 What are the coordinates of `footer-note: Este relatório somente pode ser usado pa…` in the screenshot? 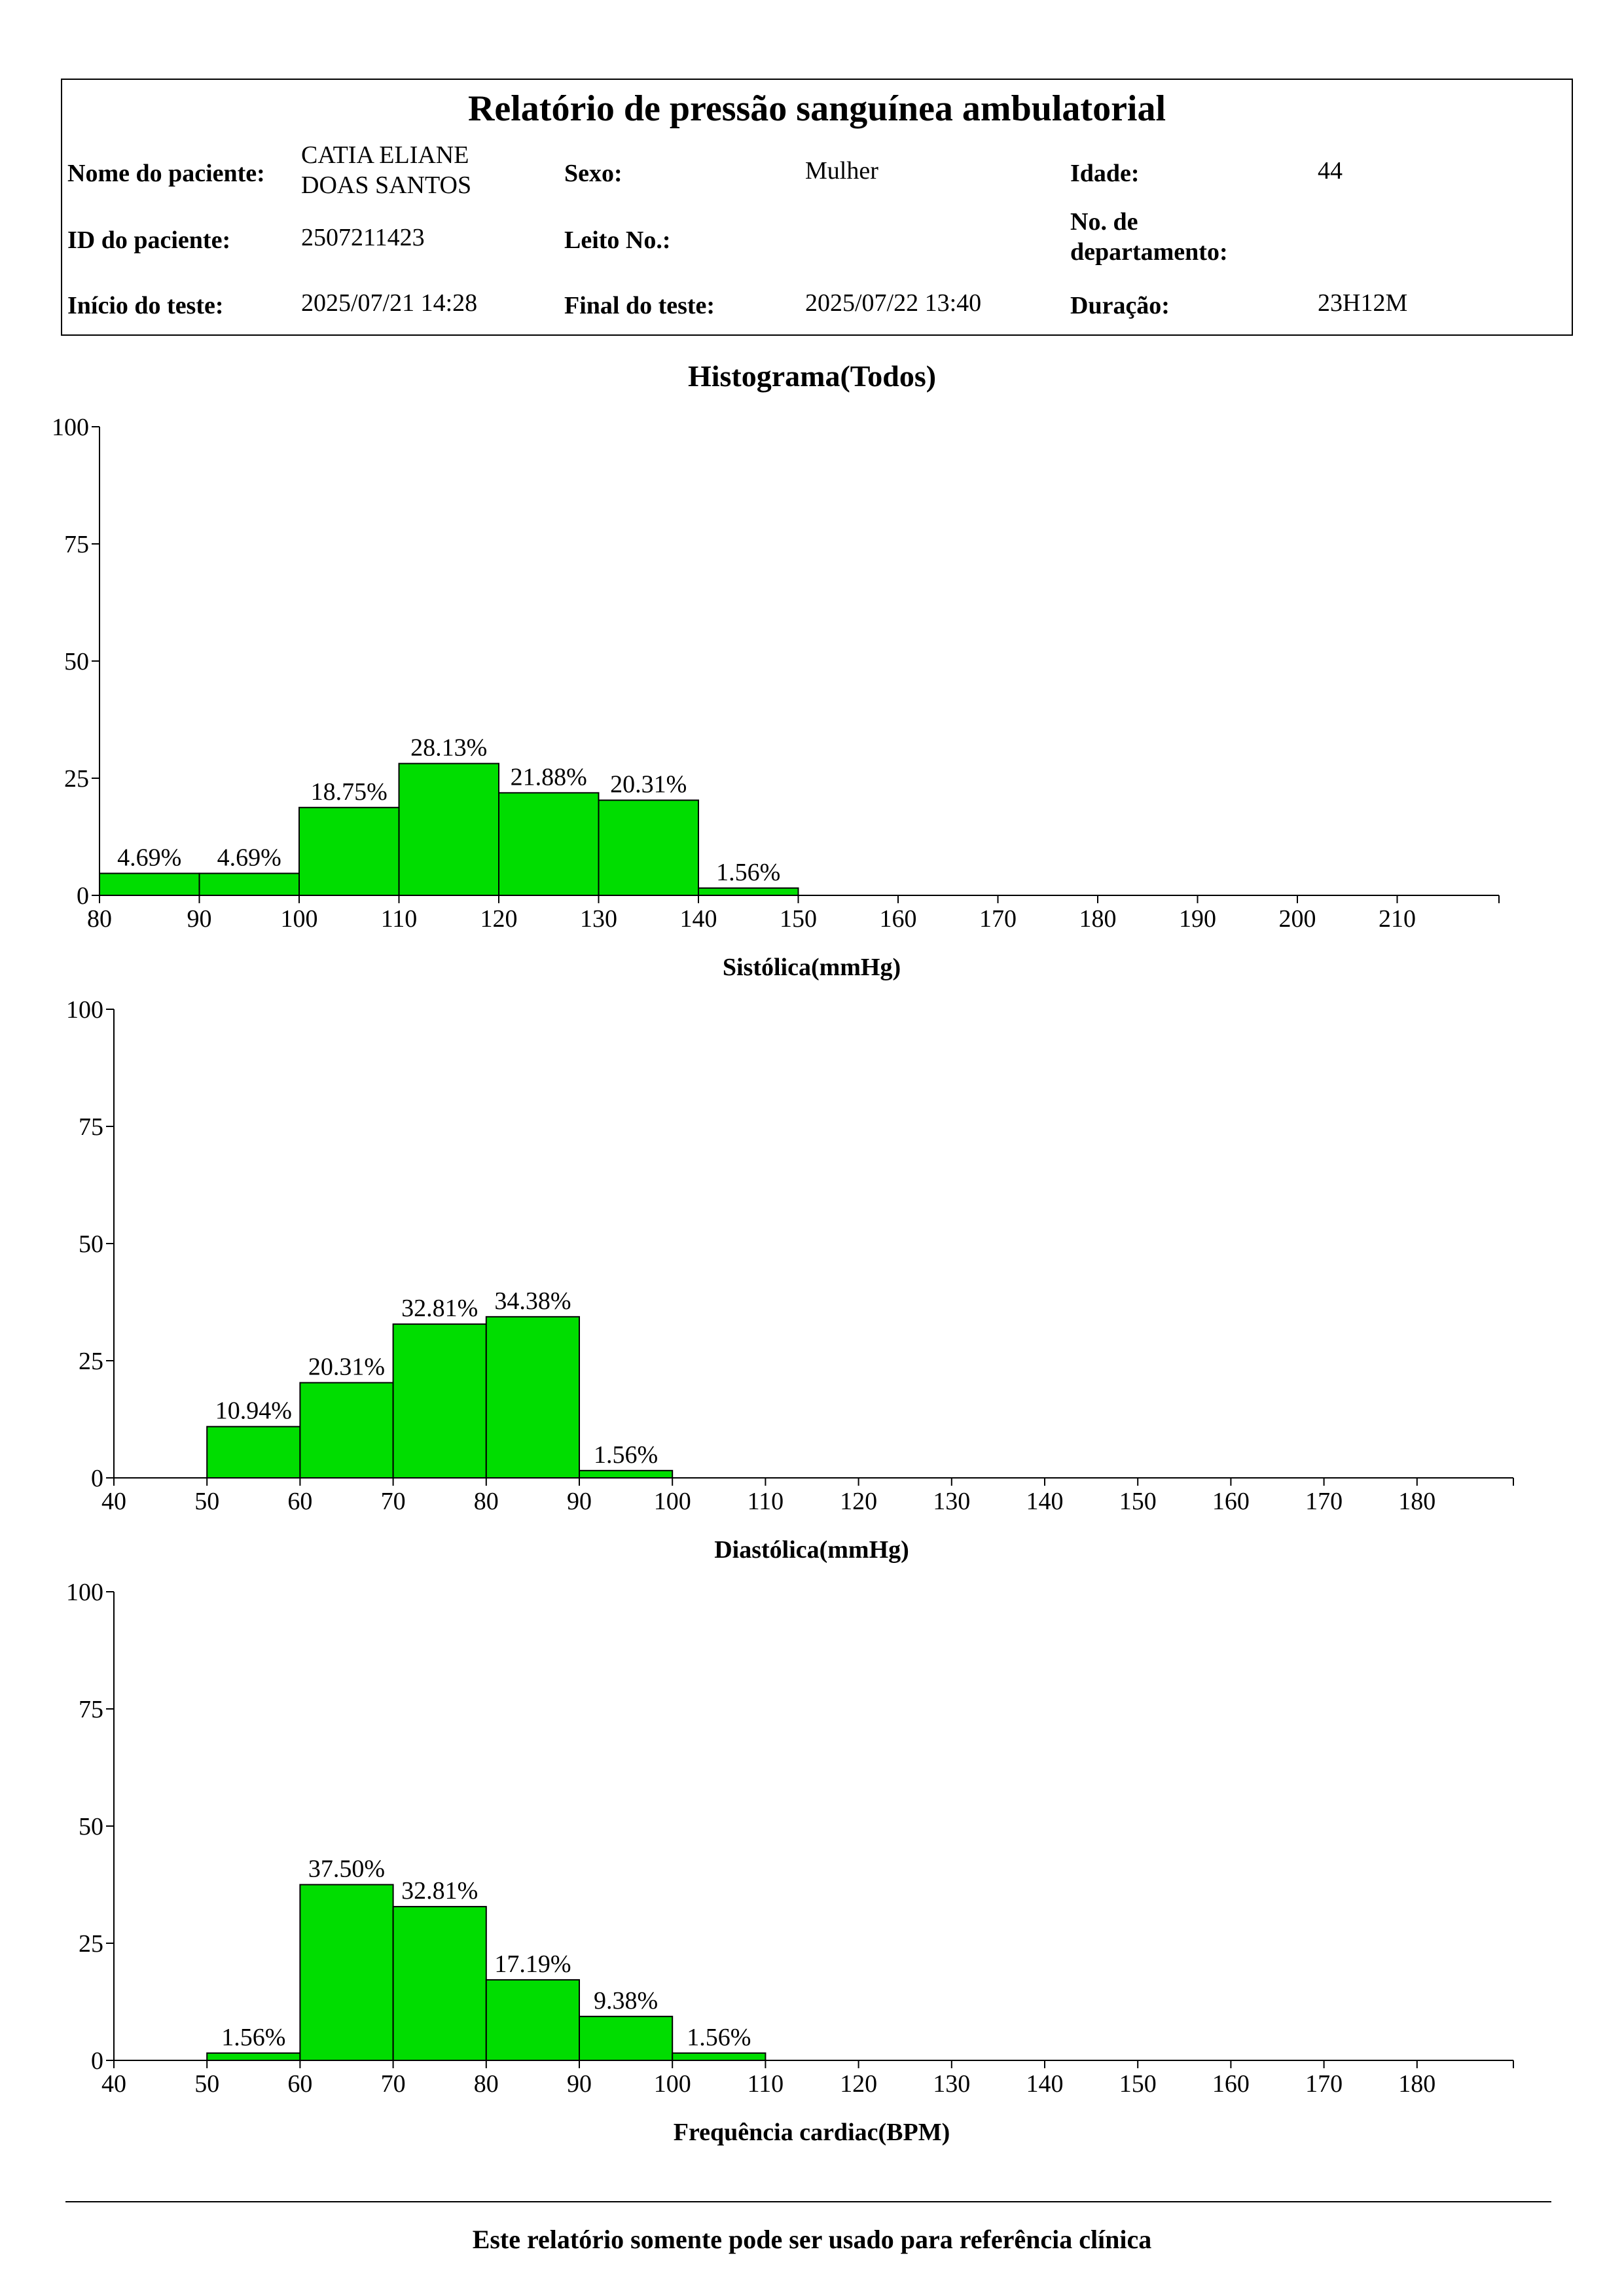 It's located at (812, 2239).